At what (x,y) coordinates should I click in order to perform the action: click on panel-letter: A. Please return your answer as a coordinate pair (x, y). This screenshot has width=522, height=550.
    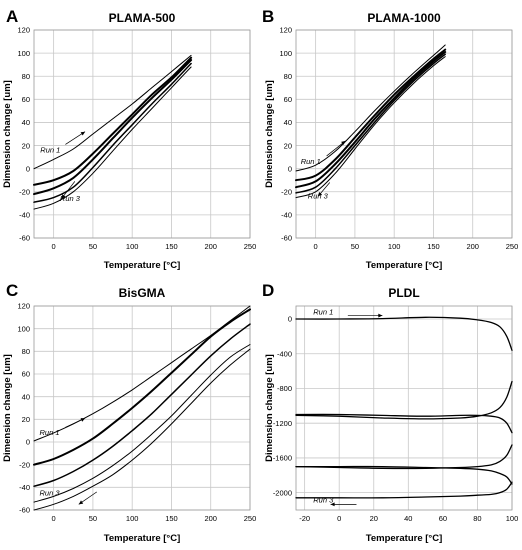
    Looking at the image, I should click on (12, 16).